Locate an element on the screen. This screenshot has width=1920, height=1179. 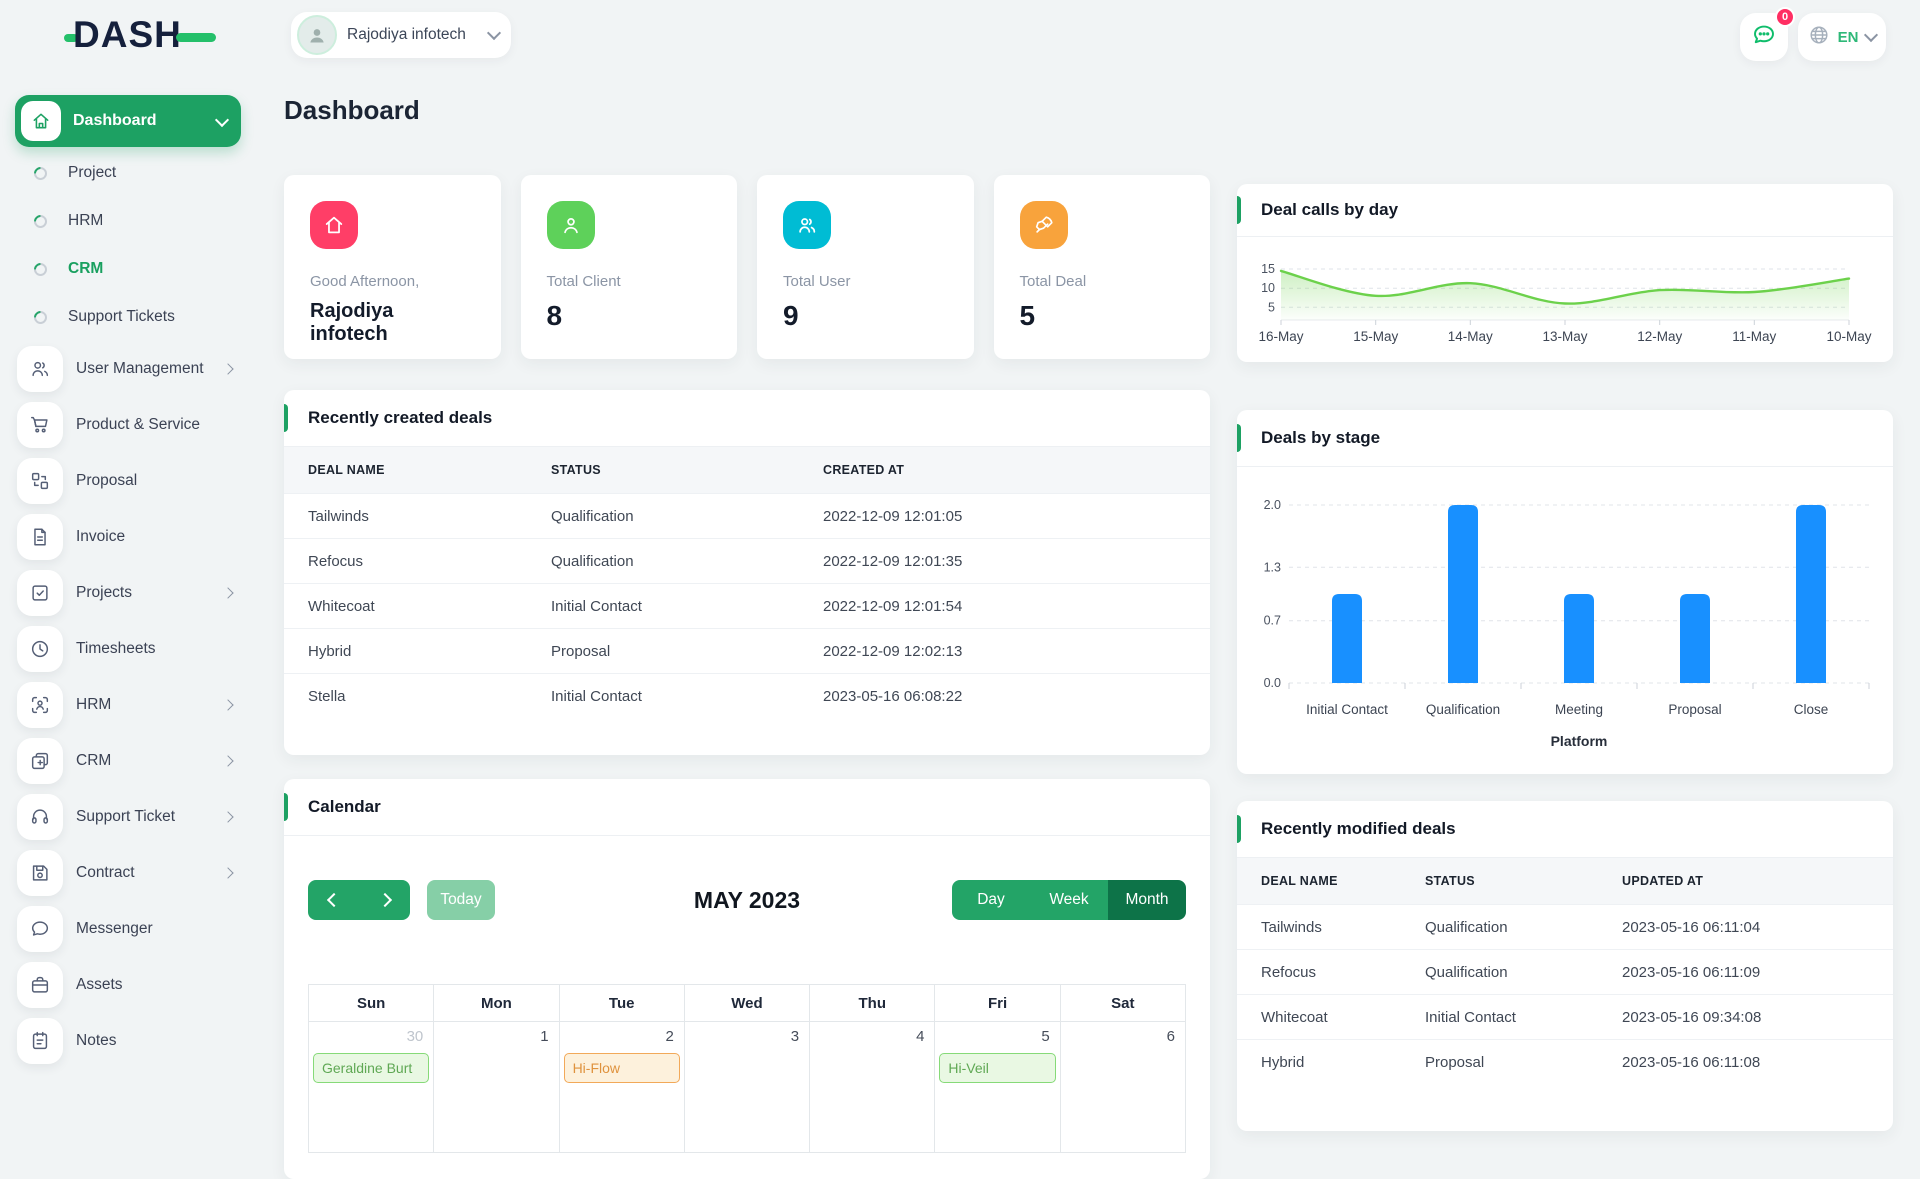
card-title: Deal calls by day is located at coordinates (1330, 209).